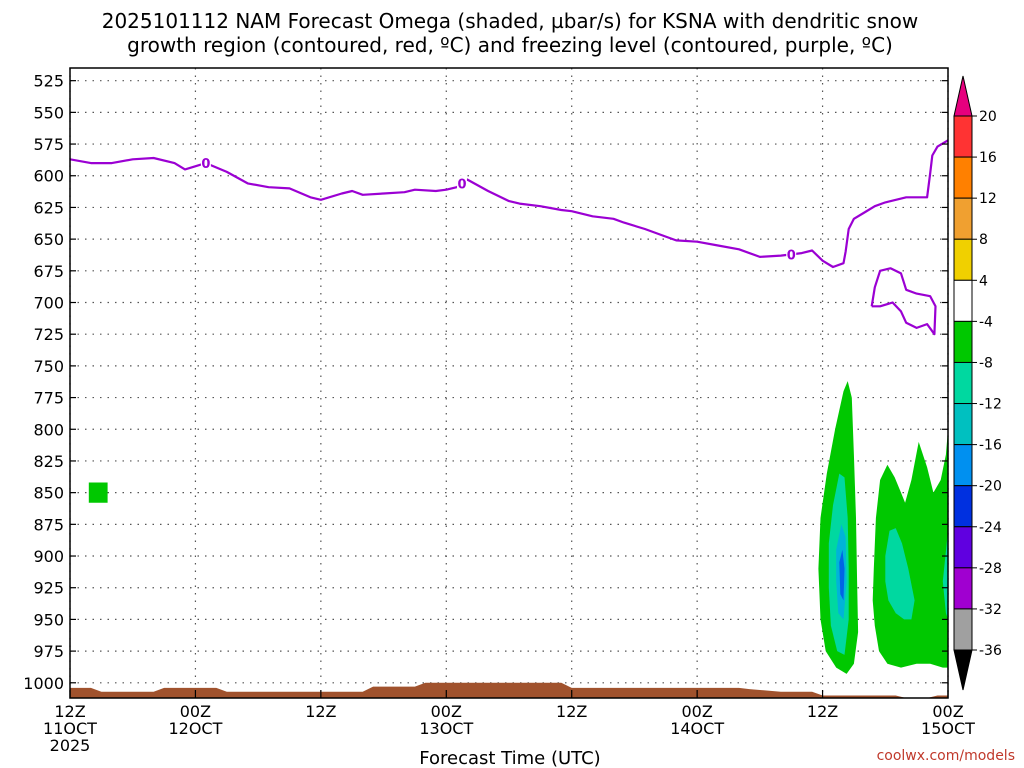  What do you see at coordinates (509, 758) in the screenshot?
I see `x-axis-label: Forecast Time (UTC)` at bounding box center [509, 758].